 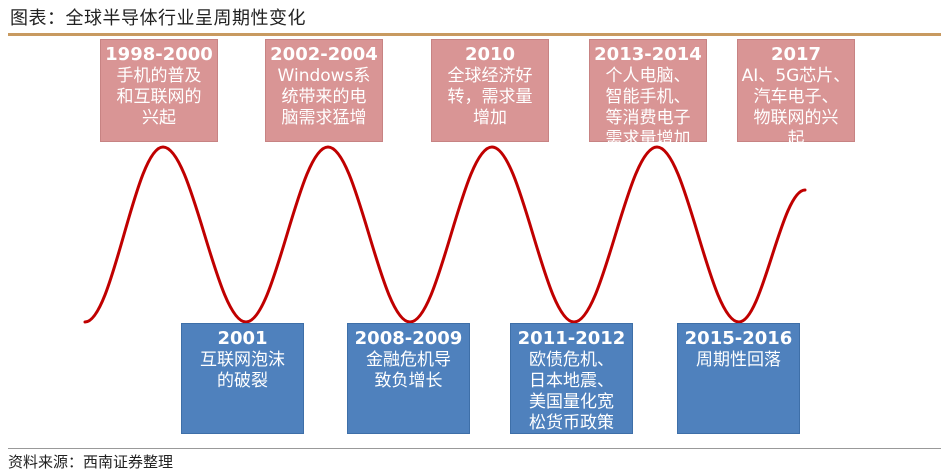 I want to click on peak-box-2017: 2017 AI、5G芯片、 汽车电子、 物联网的兴 起, so click(x=796, y=94).